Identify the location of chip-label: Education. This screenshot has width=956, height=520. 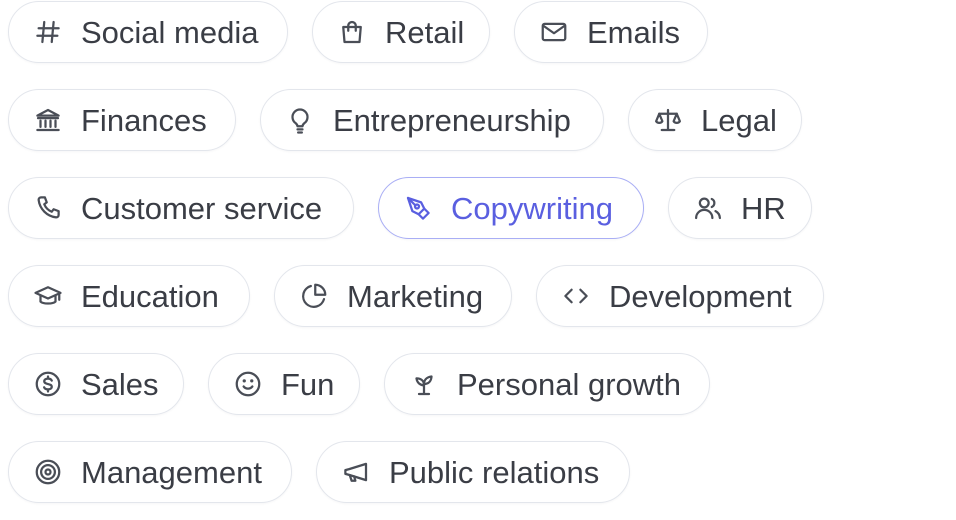
(150, 296).